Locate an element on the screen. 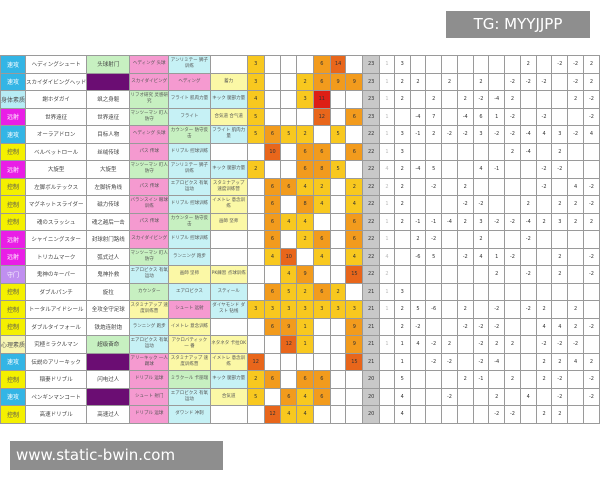 The image size is (600, 480). training-cell: 蓄力 is located at coordinates (228, 81).